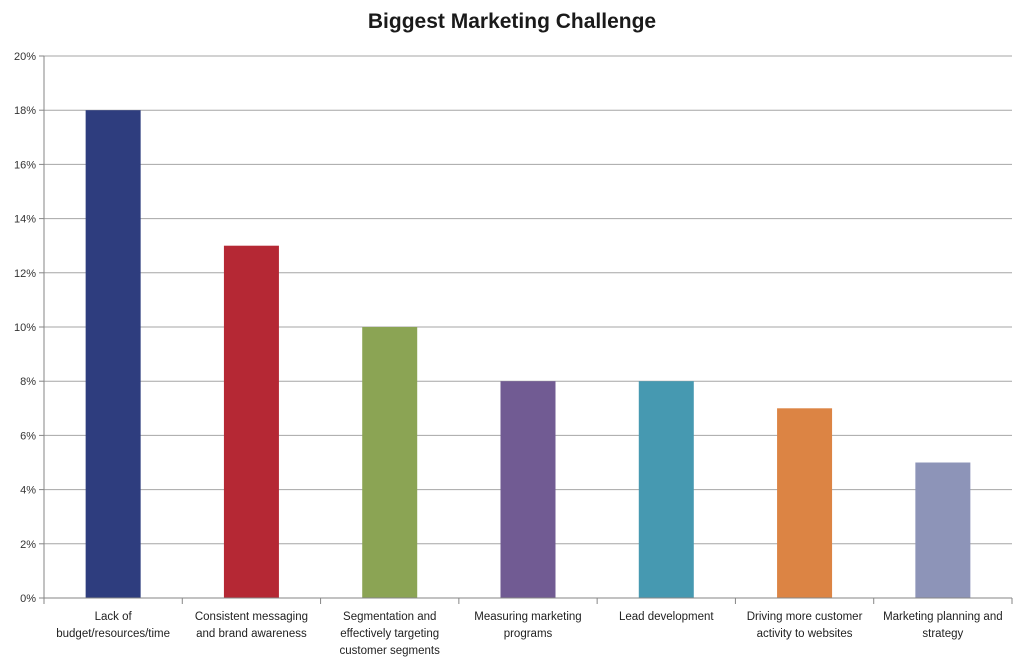  I want to click on y-tick-label: 14%, so click(25, 220).